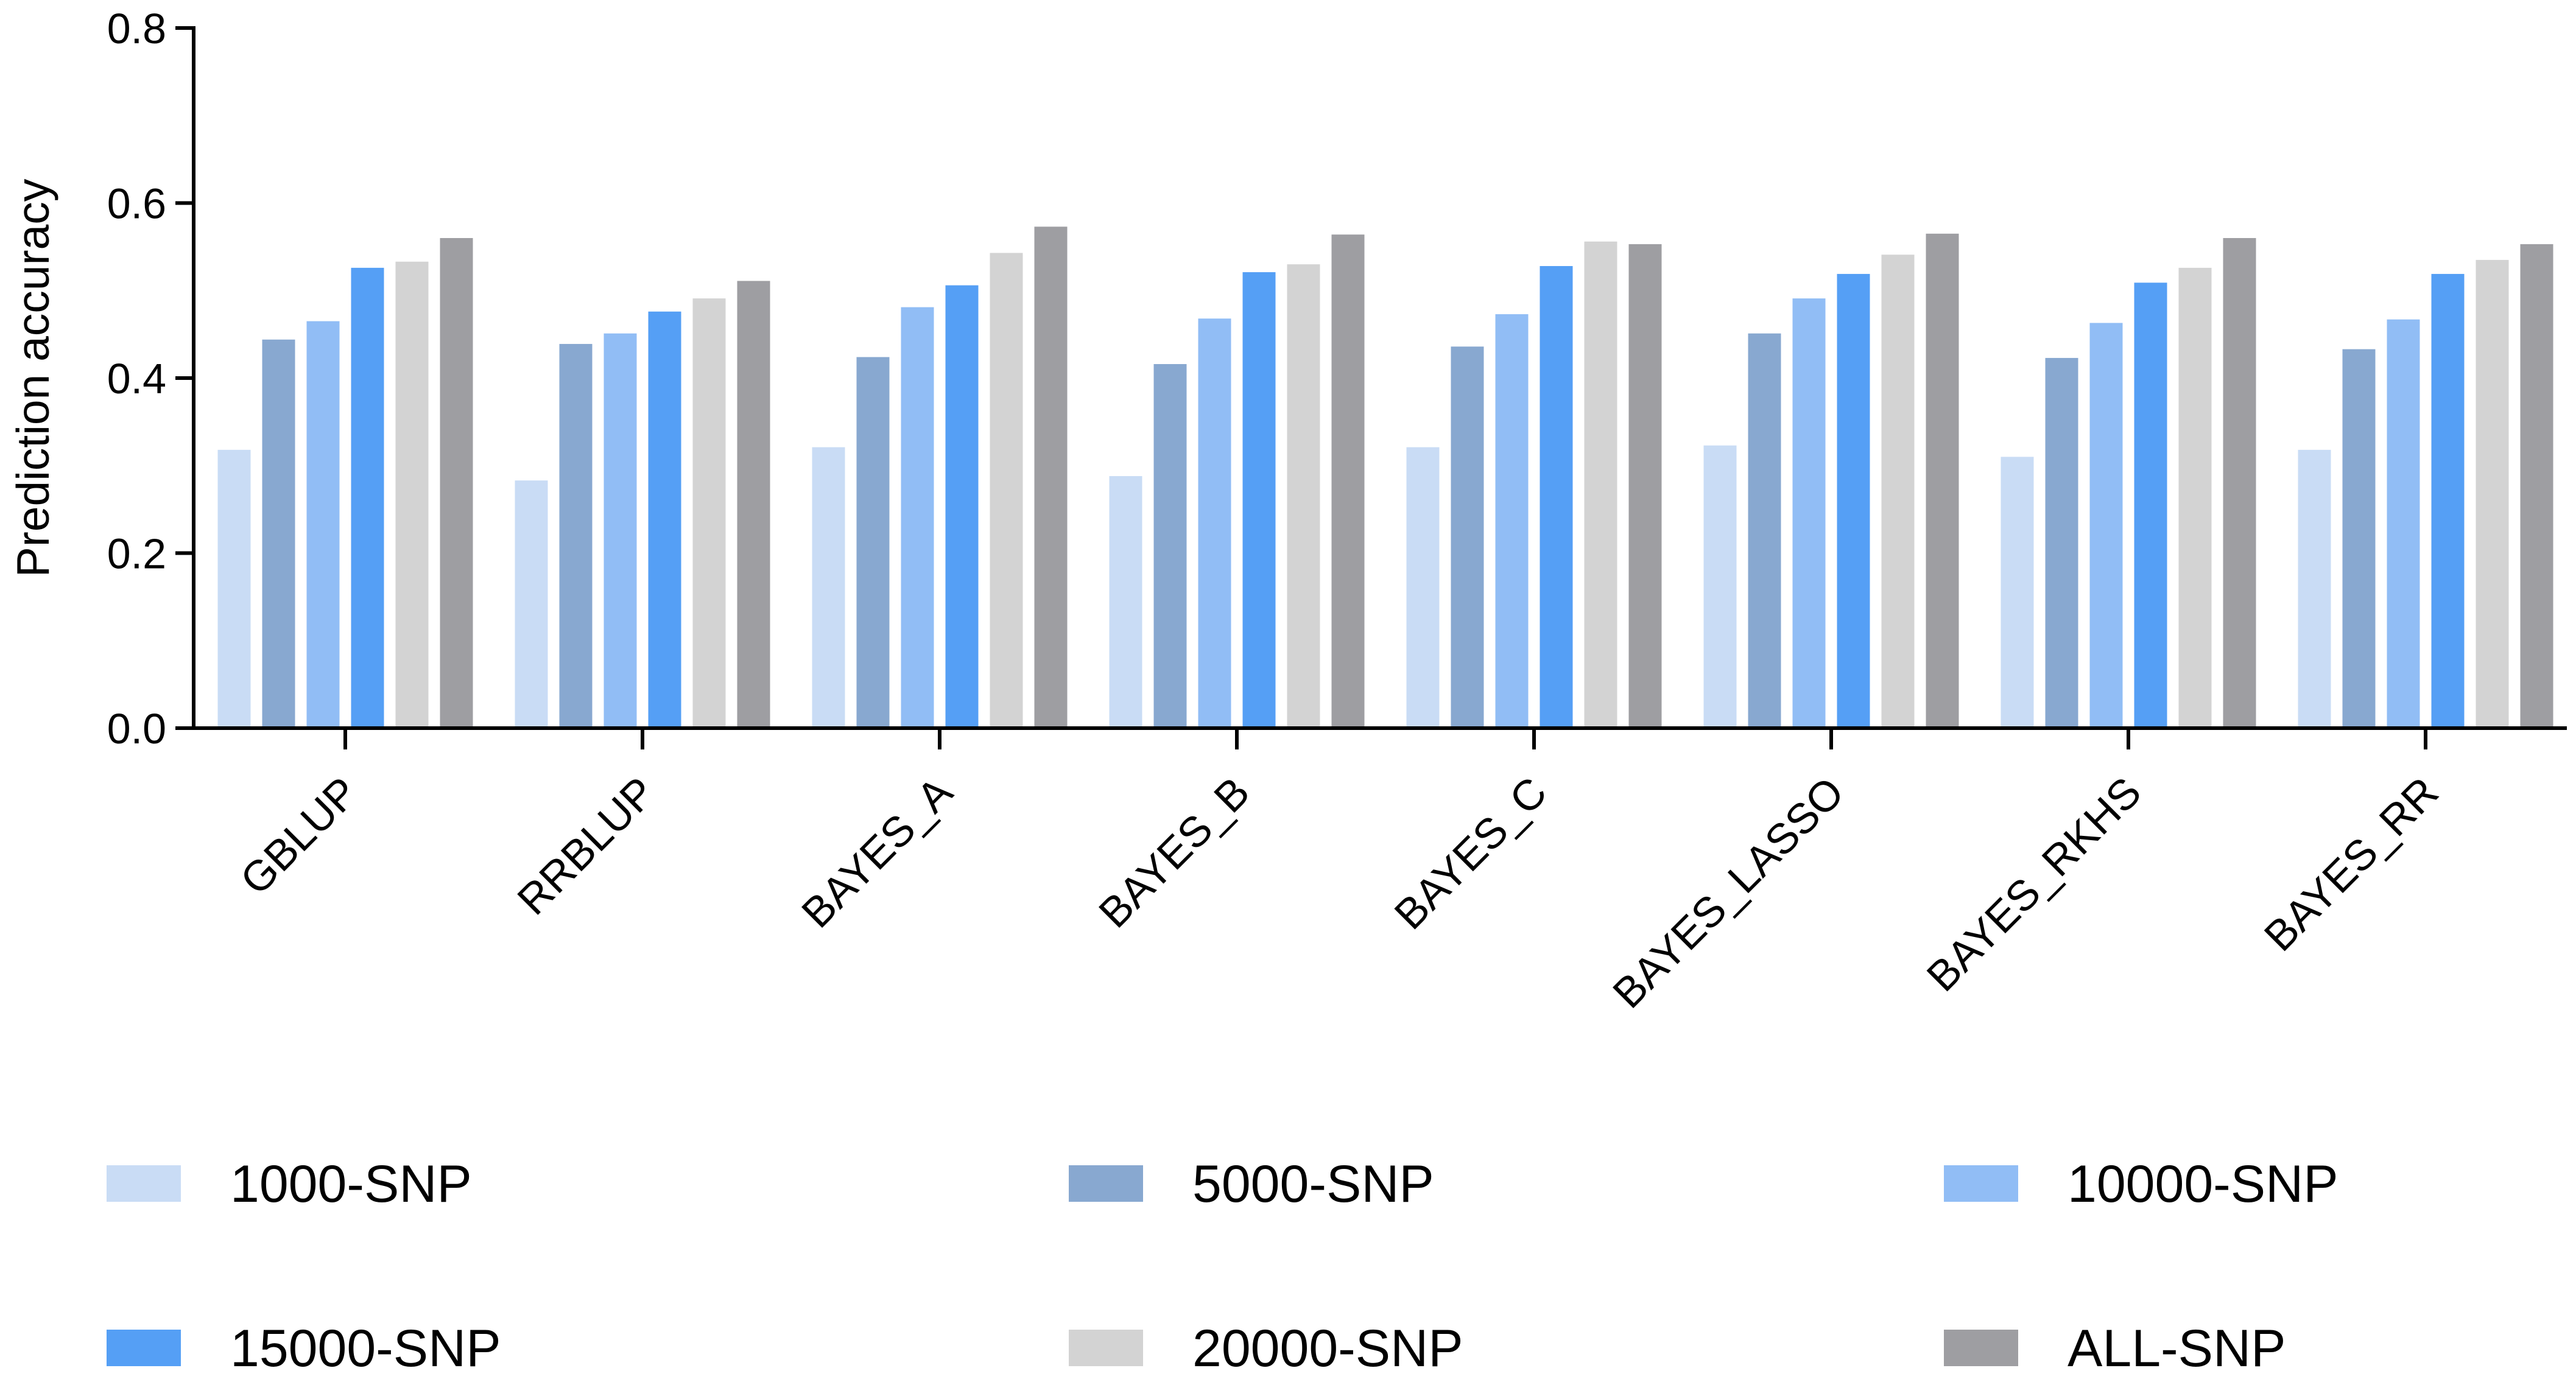  What do you see at coordinates (1470, 853) in the screenshot?
I see `x-tick-label: BAYES_C` at bounding box center [1470, 853].